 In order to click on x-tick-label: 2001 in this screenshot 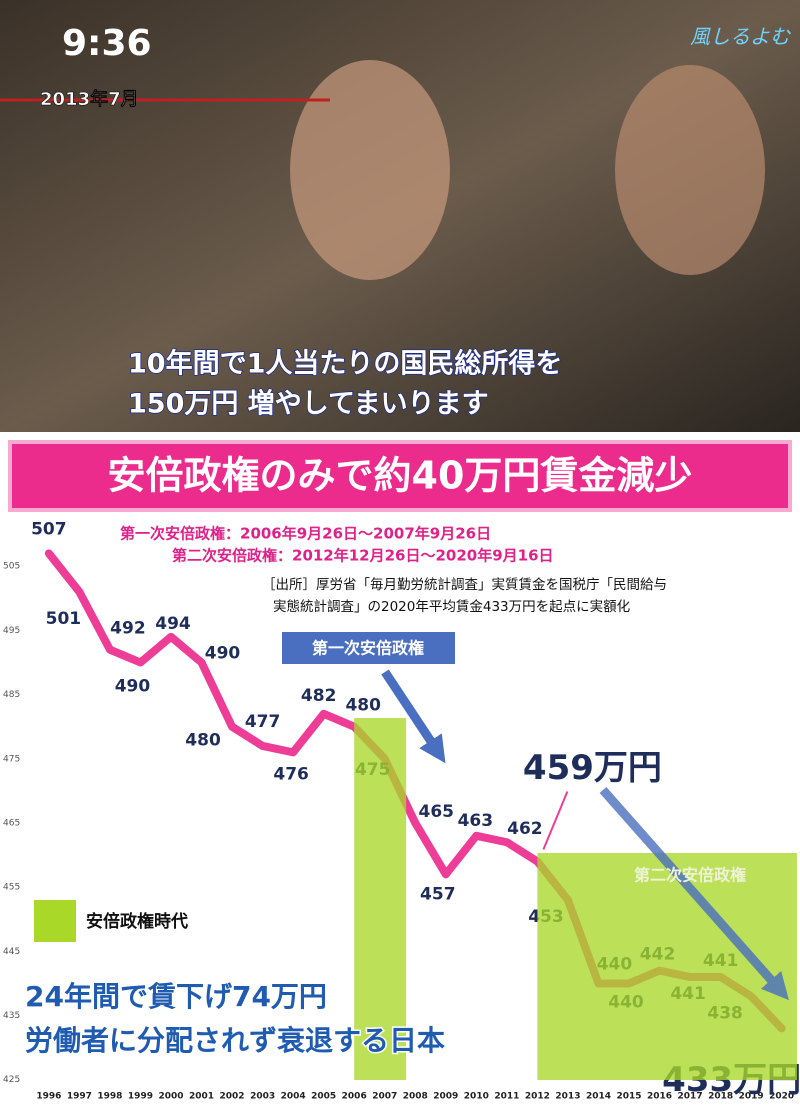, I will do `click(201, 1097)`.